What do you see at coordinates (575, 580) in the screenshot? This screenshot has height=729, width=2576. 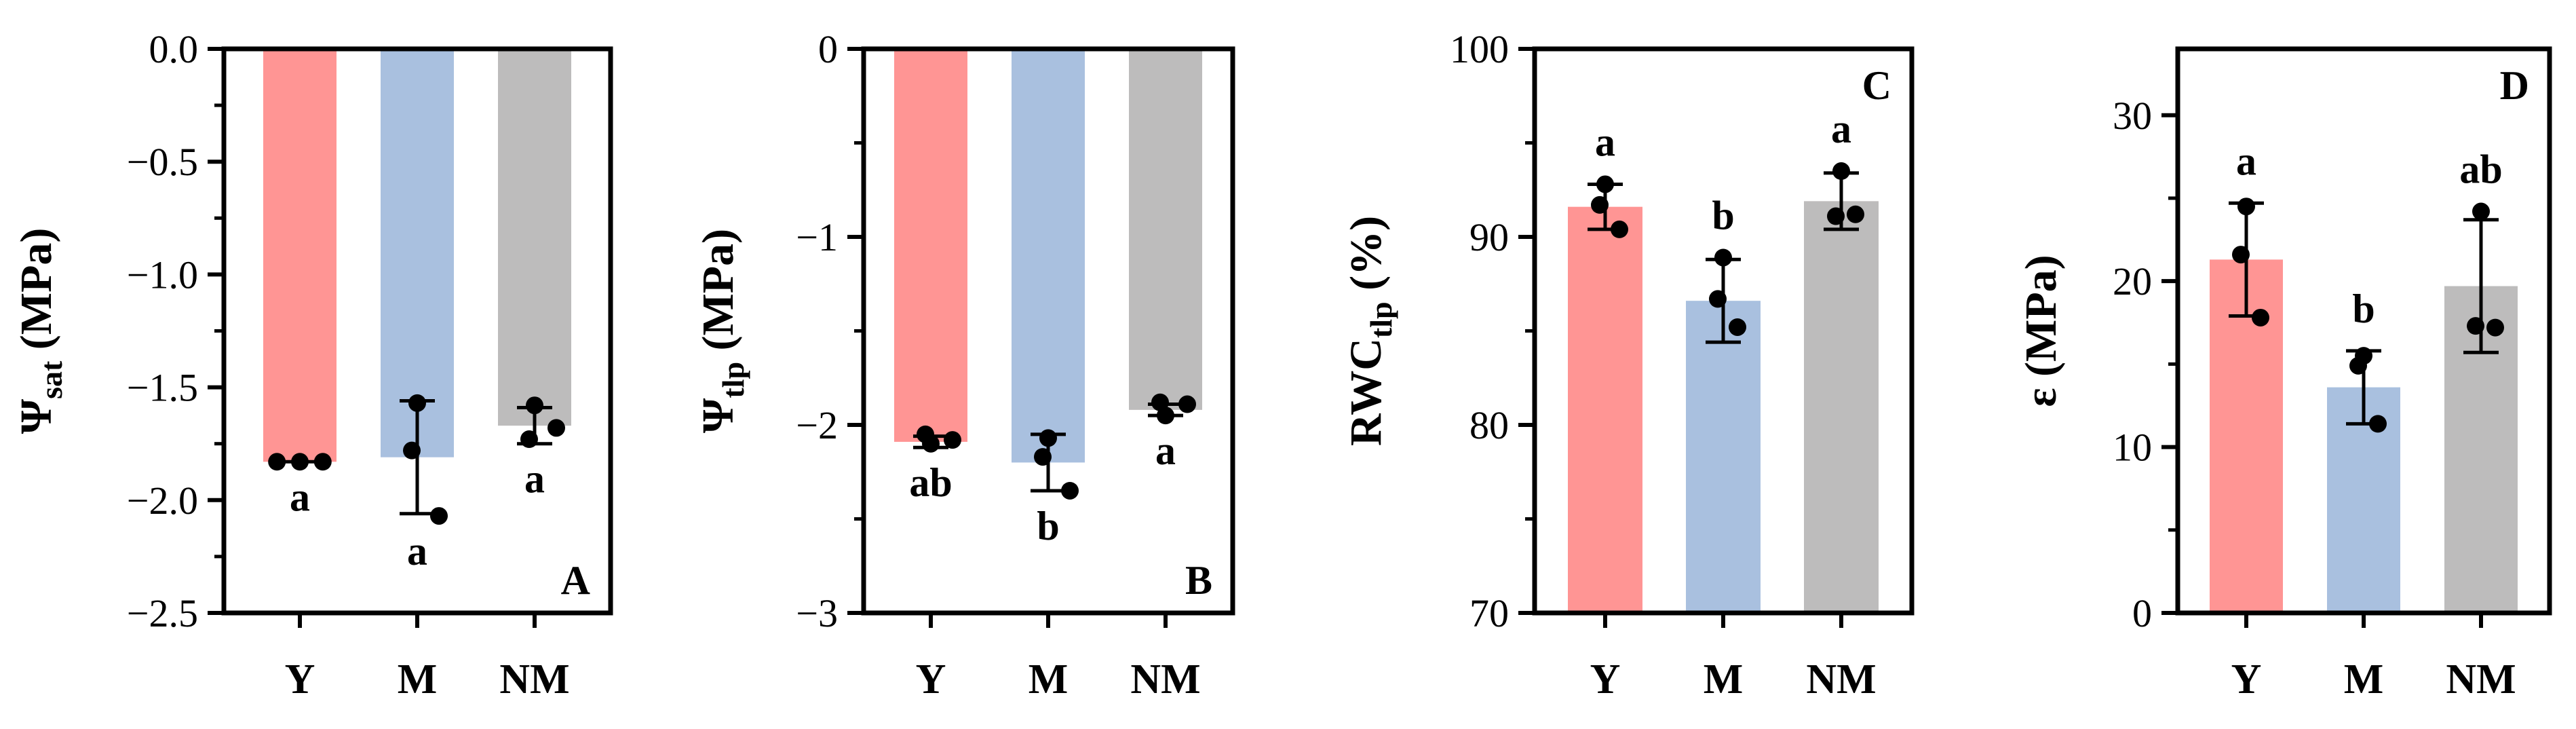 I see `panel-label: A` at bounding box center [575, 580].